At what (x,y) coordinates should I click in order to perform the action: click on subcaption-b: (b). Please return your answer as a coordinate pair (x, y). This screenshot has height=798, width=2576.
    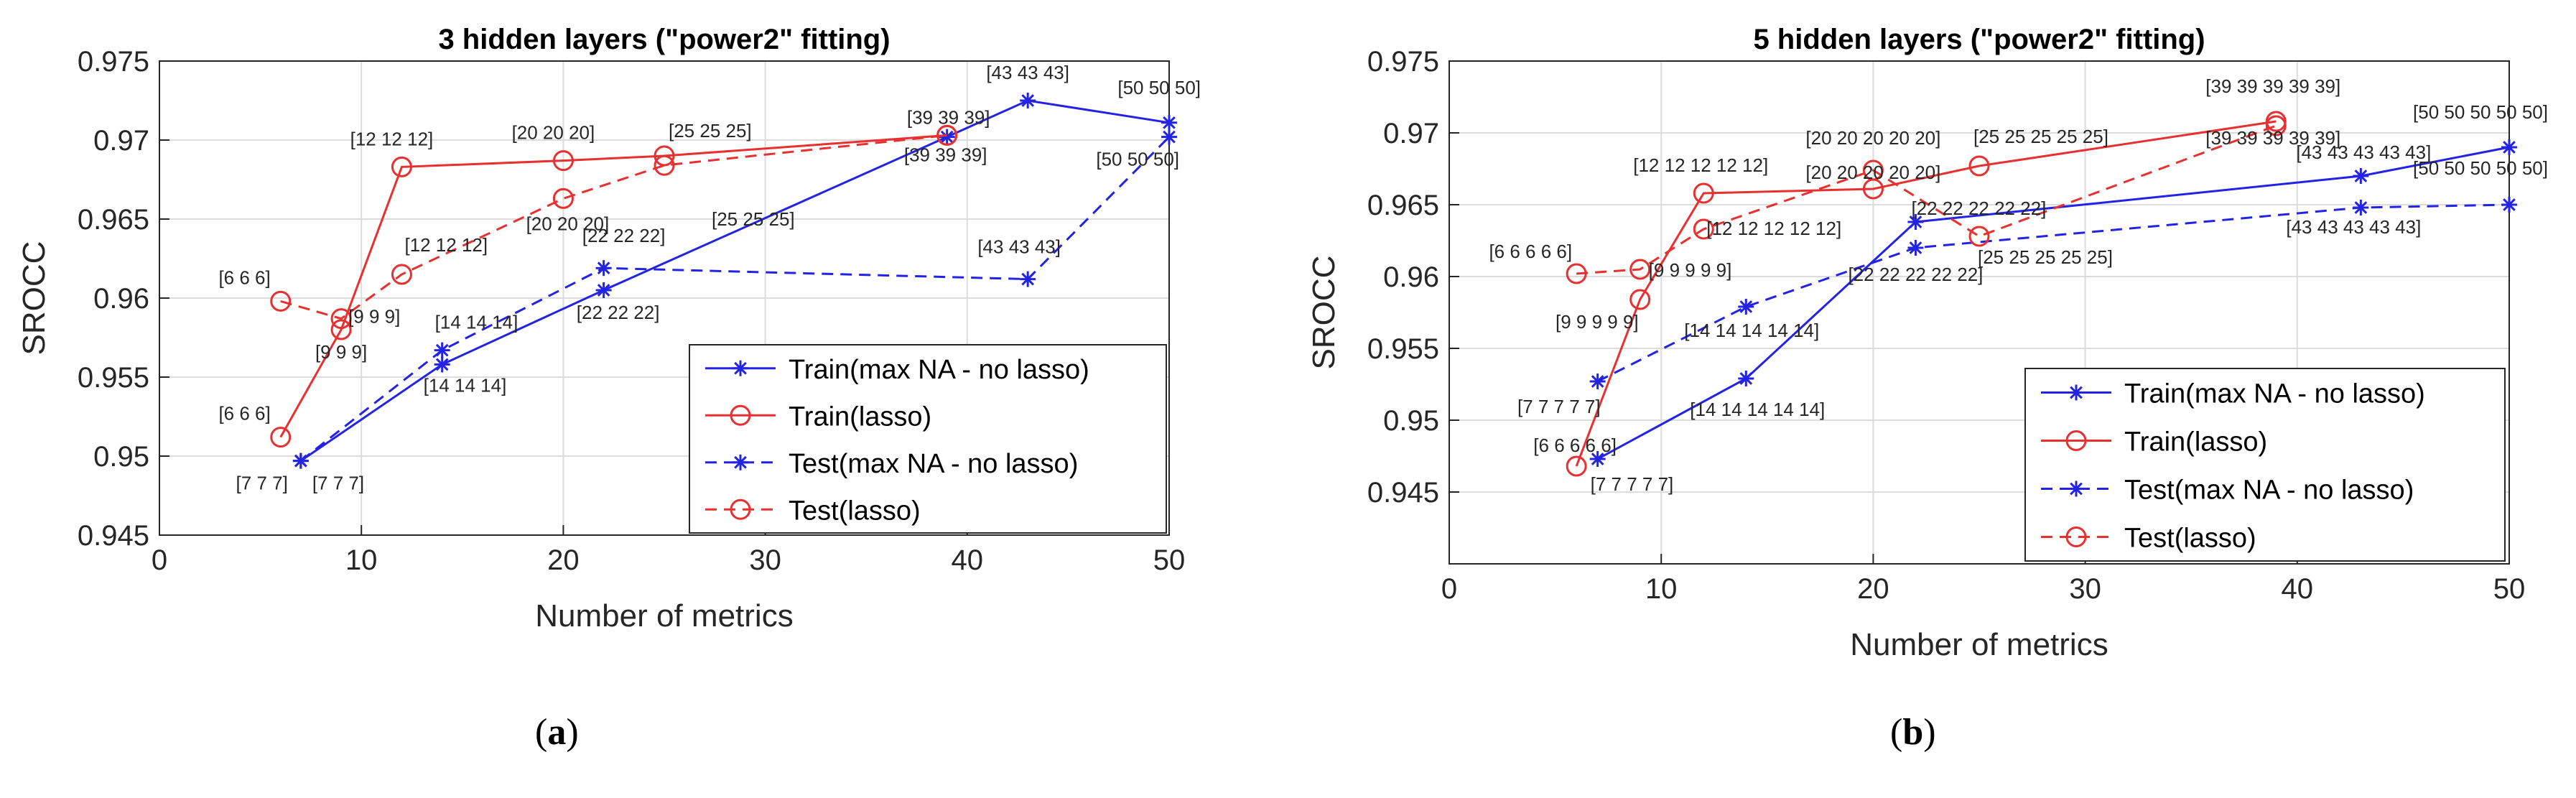
    Looking at the image, I should click on (1913, 732).